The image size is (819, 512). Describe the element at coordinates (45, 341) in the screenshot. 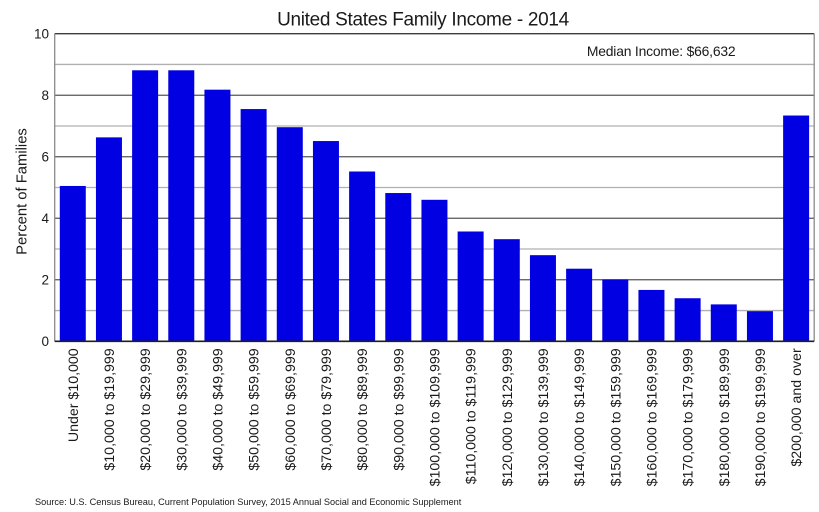

I see `svg-text: 0` at that location.